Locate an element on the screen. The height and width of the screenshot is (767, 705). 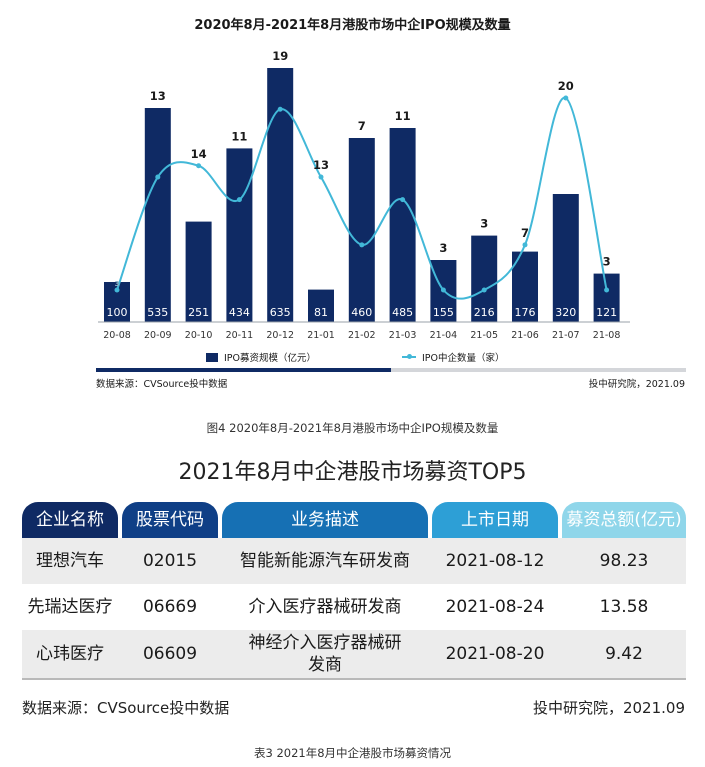
table-credit: 投中研究院，2021.09 is located at coordinates (608, 708).